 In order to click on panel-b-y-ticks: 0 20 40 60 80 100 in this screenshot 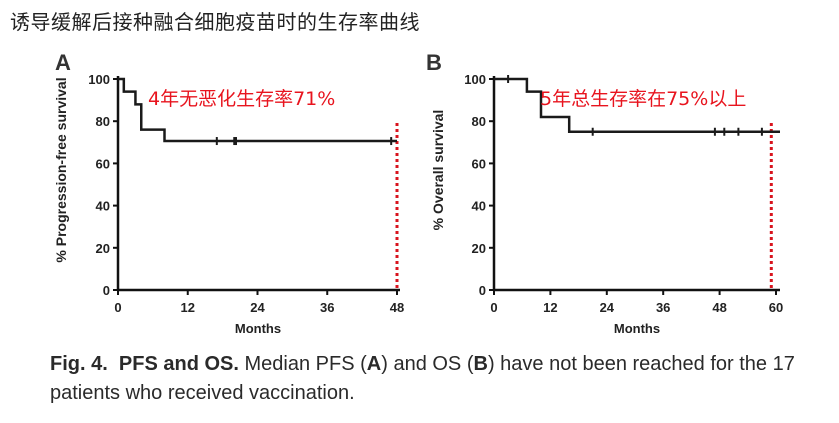, I will do `click(479, 185)`.